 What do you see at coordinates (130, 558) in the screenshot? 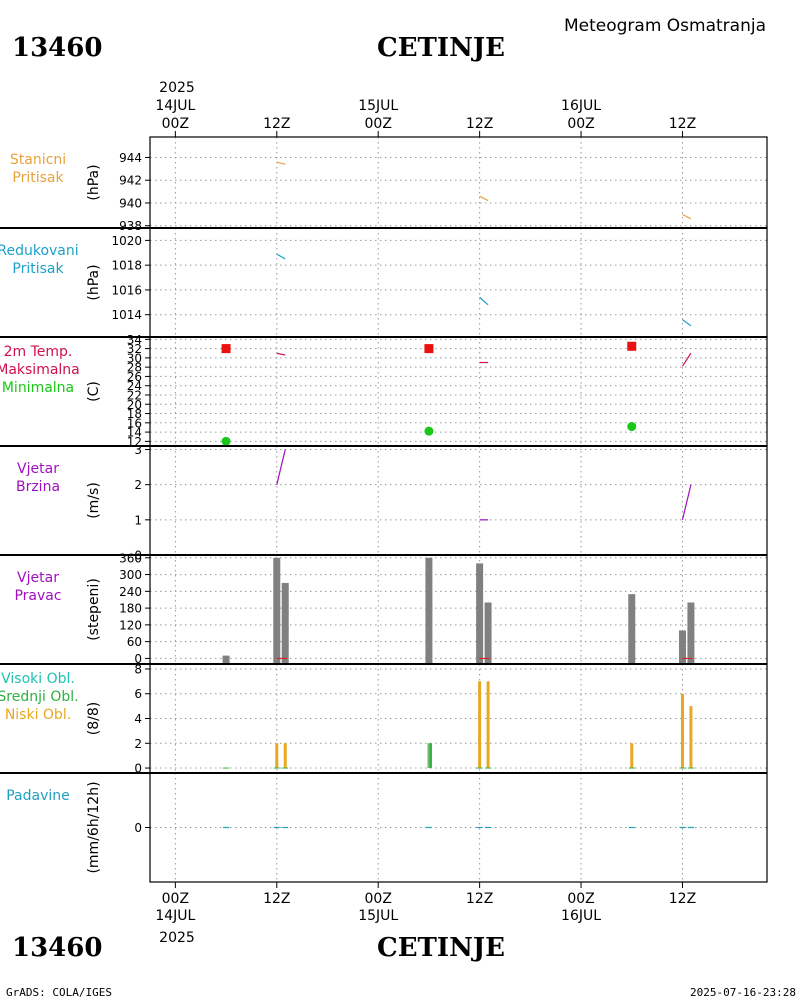
I see `y-tick-label: 360` at bounding box center [130, 558].